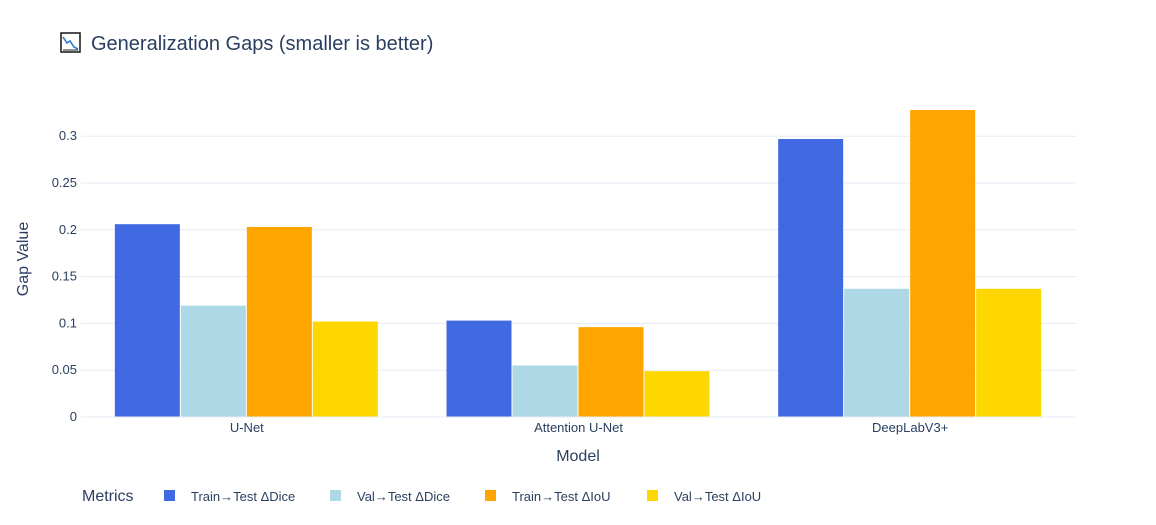 This screenshot has height=525, width=1156. I want to click on legend-label: Val→Test ΔDice, so click(403, 496).